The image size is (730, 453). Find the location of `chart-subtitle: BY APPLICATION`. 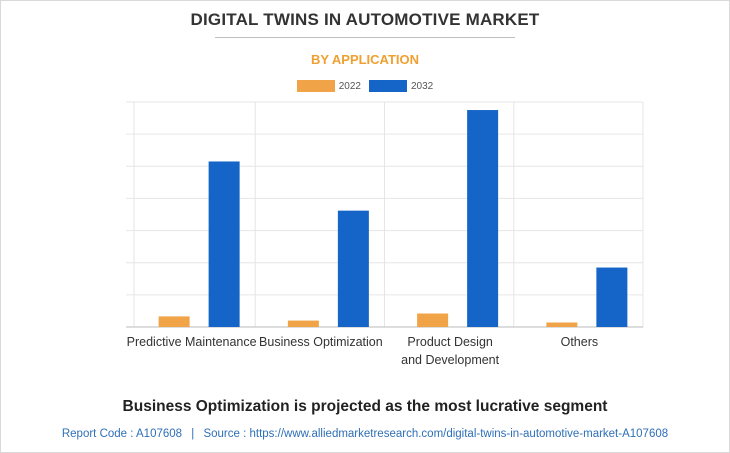

chart-subtitle: BY APPLICATION is located at coordinates (365, 59).